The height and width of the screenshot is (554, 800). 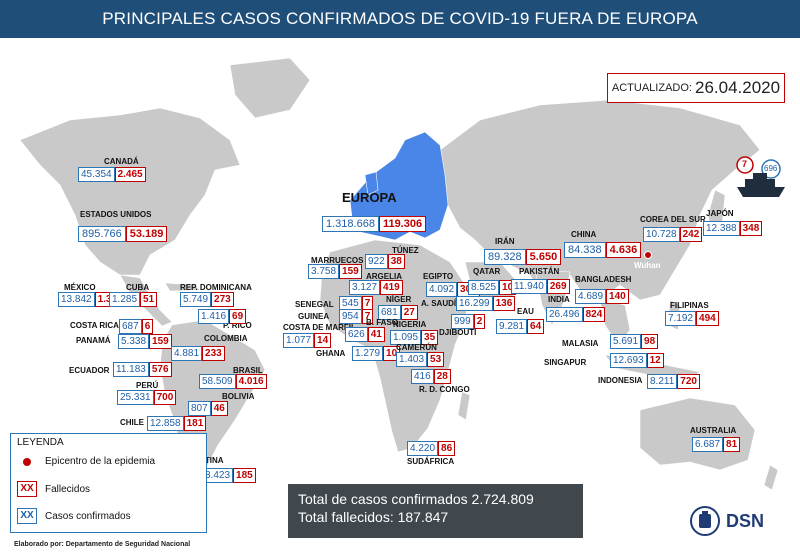 I want to click on confirmed-senegal: 545, so click(x=350, y=303).